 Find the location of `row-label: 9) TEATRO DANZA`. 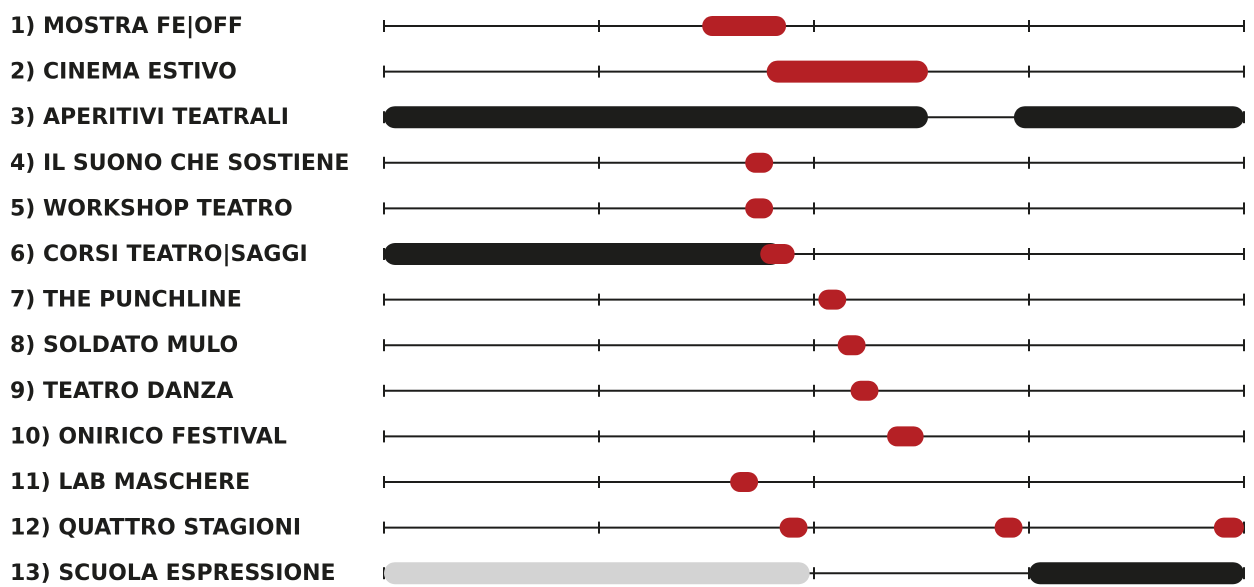

row-label: 9) TEATRO DANZA is located at coordinates (121, 391).